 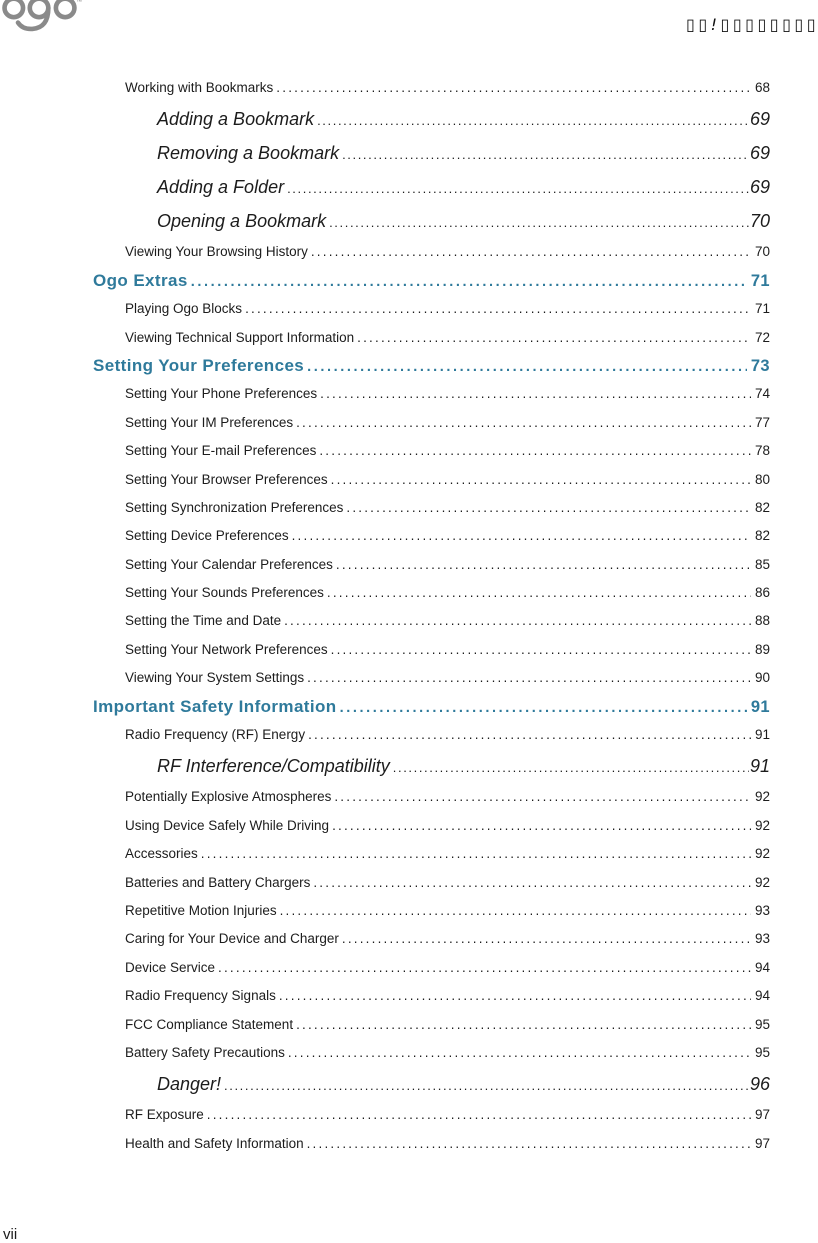 What do you see at coordinates (447, 678) in the screenshot?
I see `toc-entry: Viewing Your System Settings 90` at bounding box center [447, 678].